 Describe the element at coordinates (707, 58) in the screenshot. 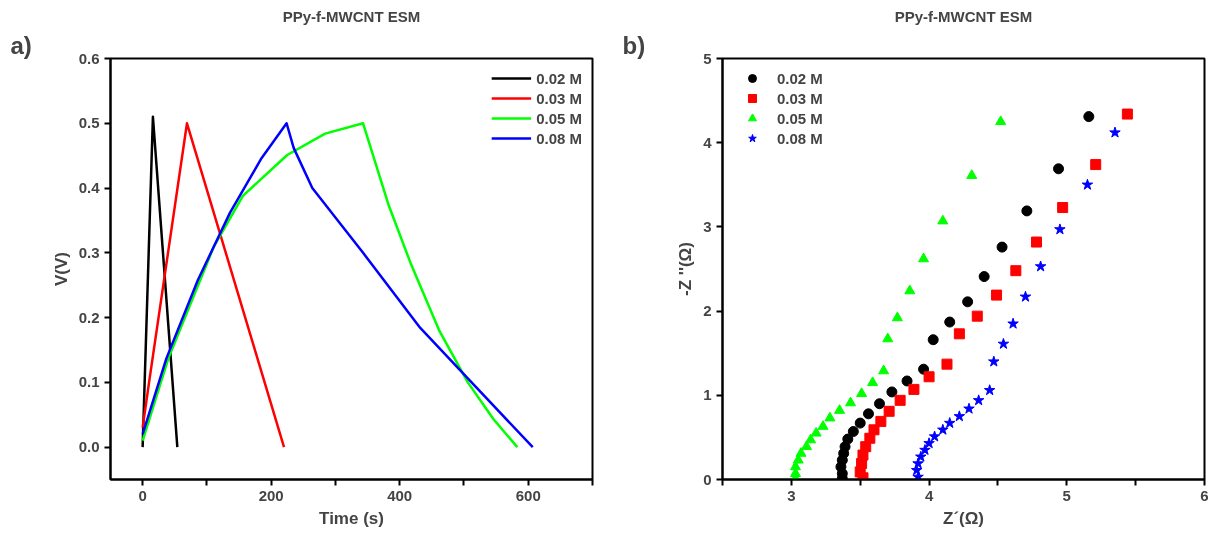

I see `y-tick-label: 5` at that location.